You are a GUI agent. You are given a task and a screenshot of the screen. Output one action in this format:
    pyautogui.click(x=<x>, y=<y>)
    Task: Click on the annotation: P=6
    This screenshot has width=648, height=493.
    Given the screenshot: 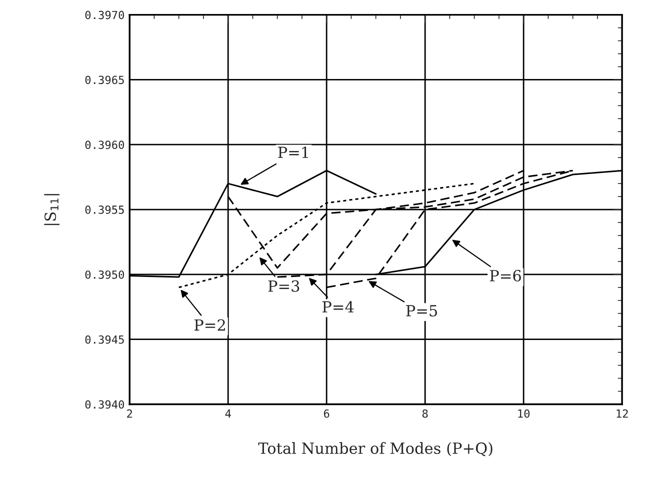 What is the action you would take?
    pyautogui.click(x=505, y=276)
    